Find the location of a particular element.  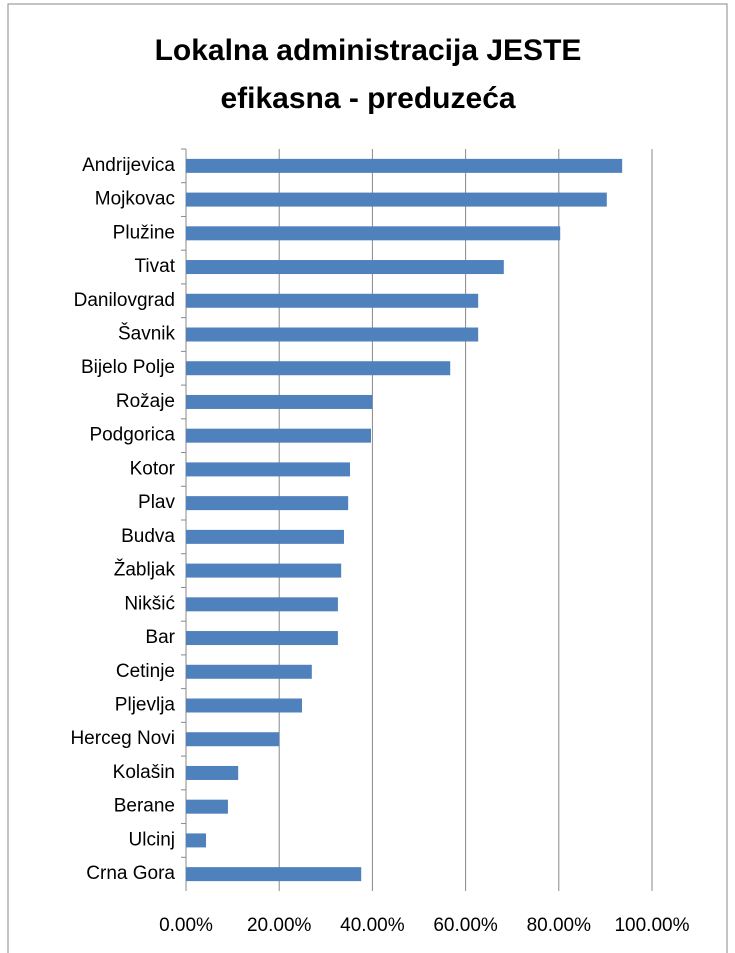

y-tick-label: Tivat is located at coordinates (155, 266).